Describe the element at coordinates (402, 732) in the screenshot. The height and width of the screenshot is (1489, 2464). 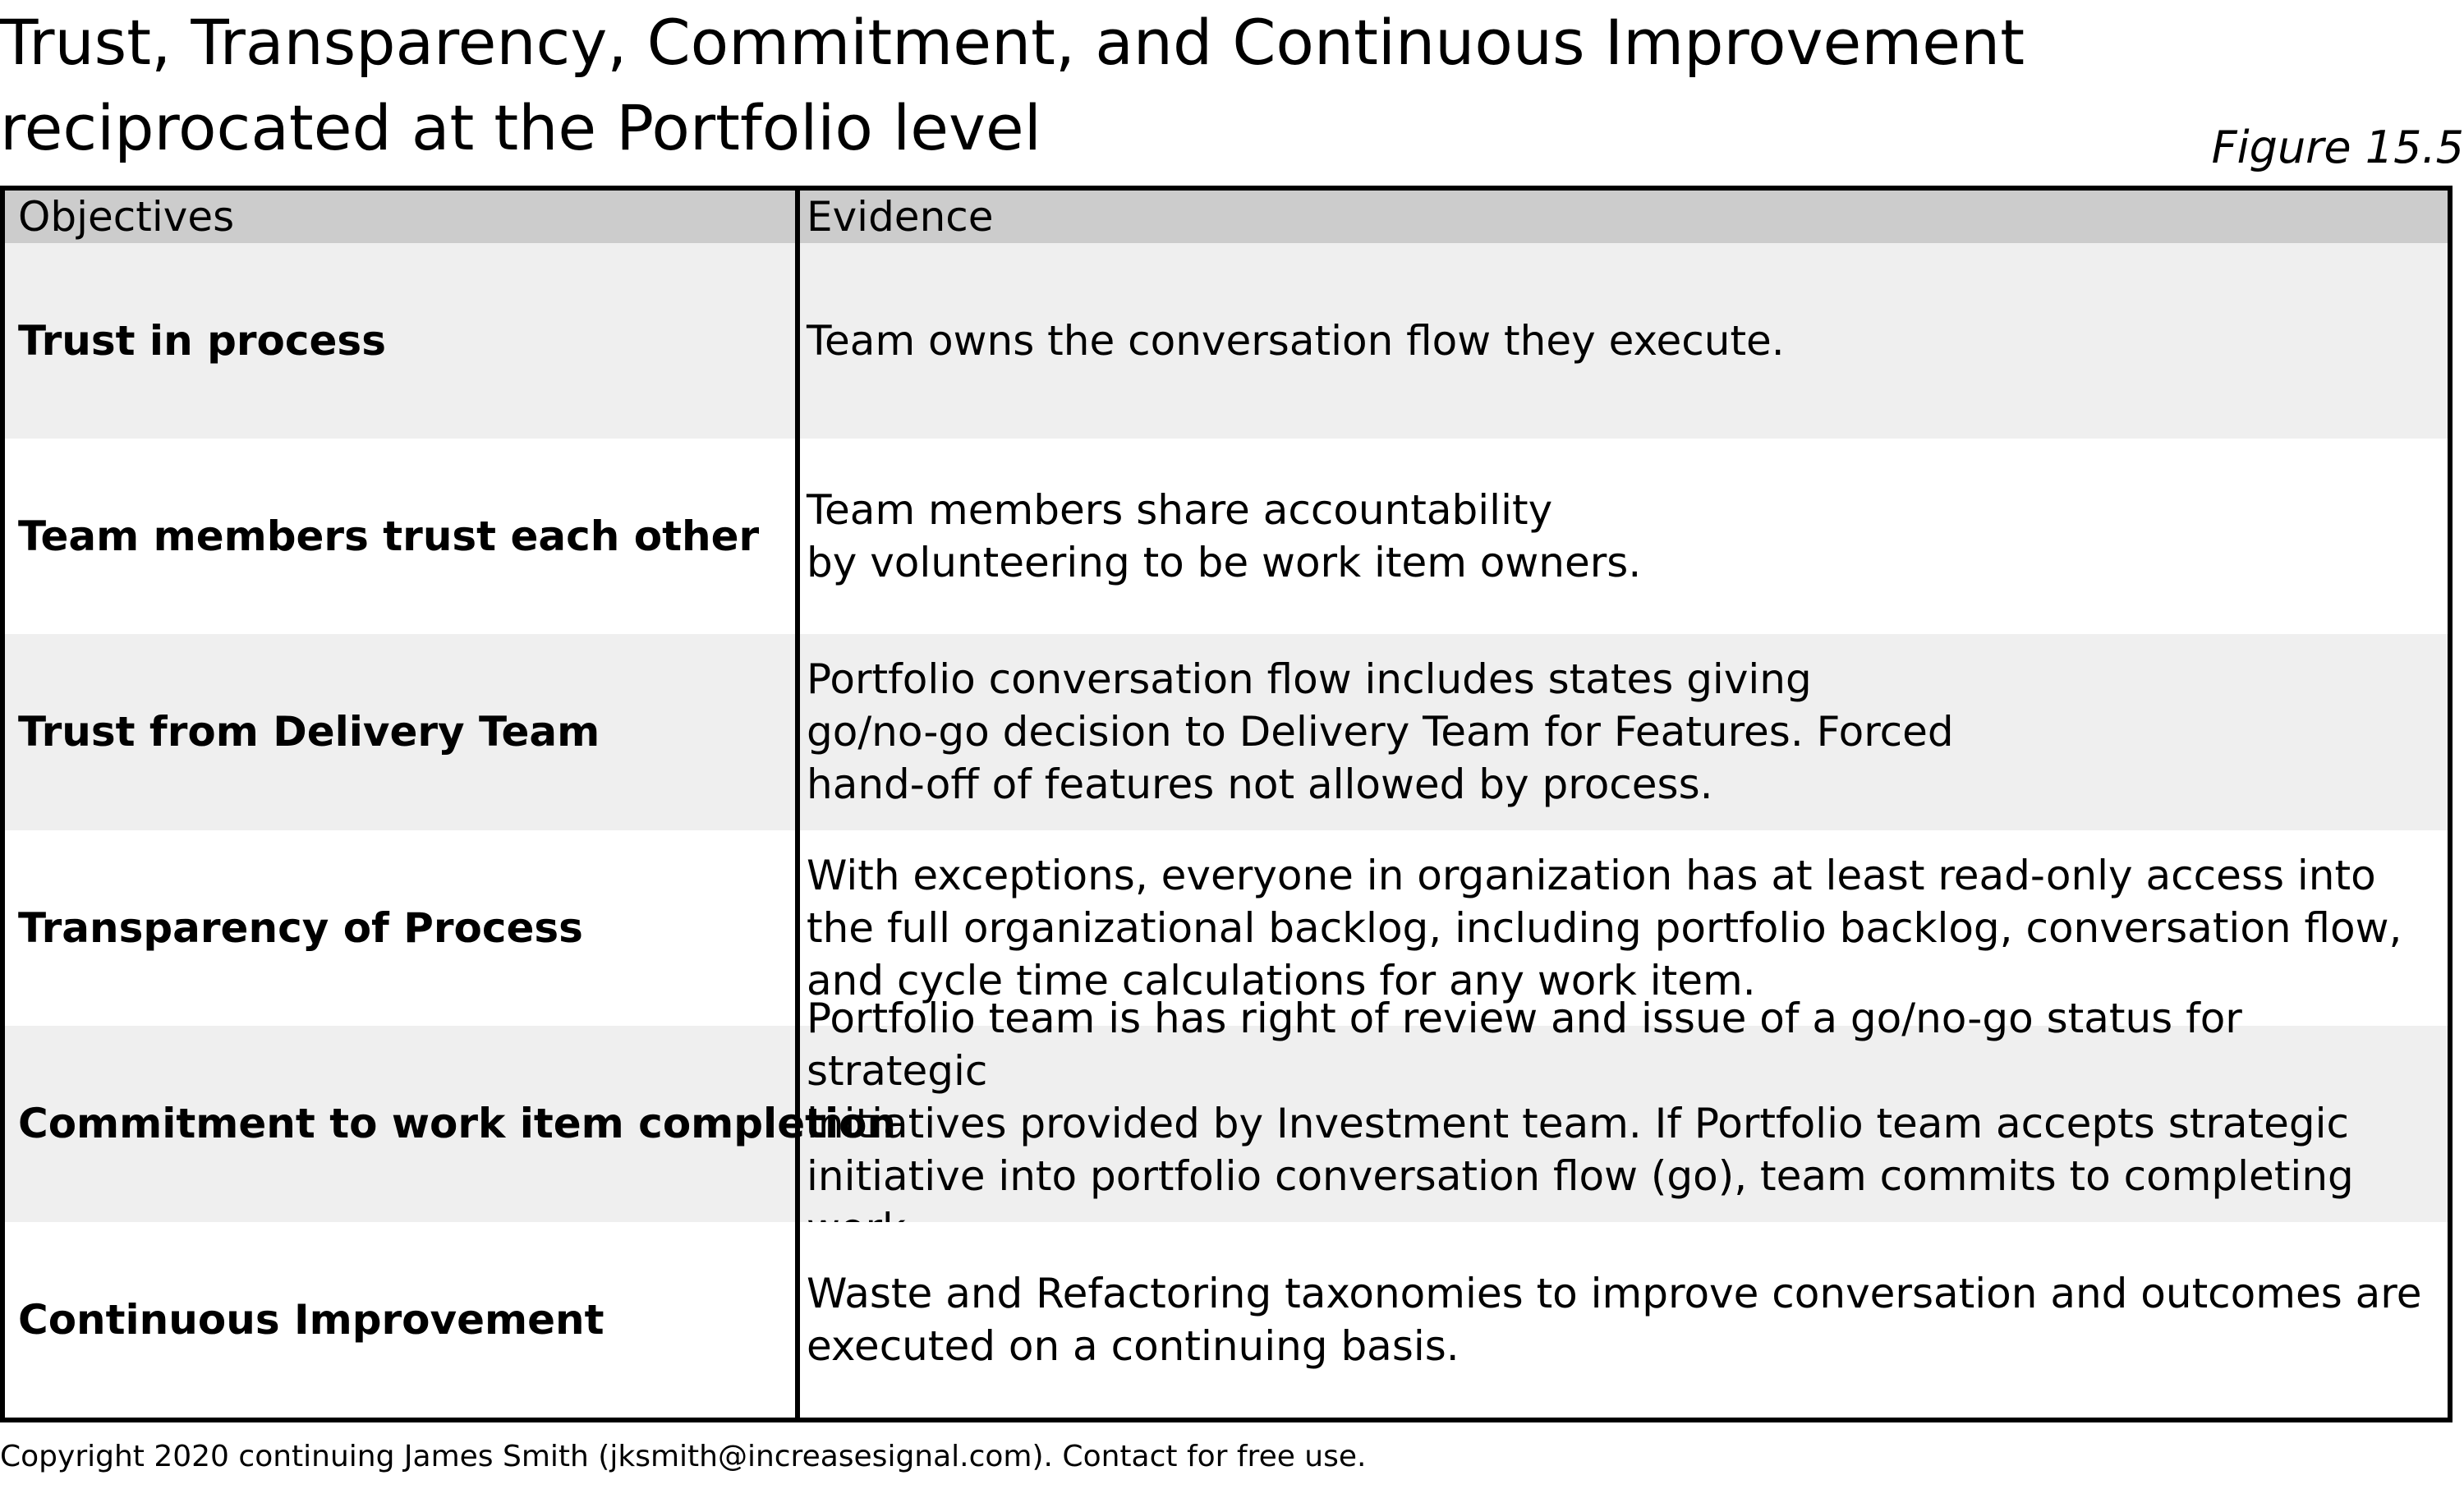
I see `objective-cell: Trust from Delivery Team` at that location.